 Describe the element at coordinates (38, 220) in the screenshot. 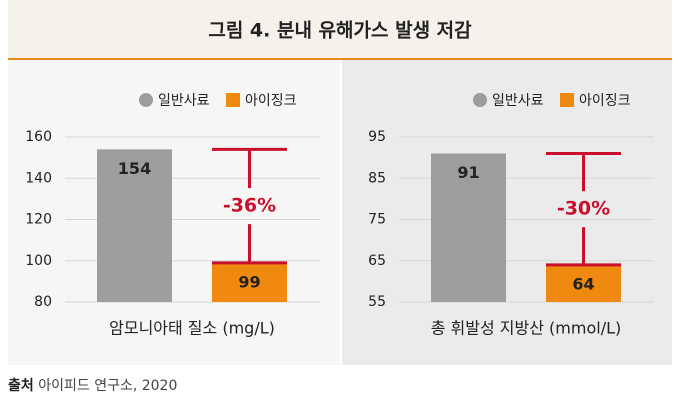

I see `y-tick-label: 120` at that location.